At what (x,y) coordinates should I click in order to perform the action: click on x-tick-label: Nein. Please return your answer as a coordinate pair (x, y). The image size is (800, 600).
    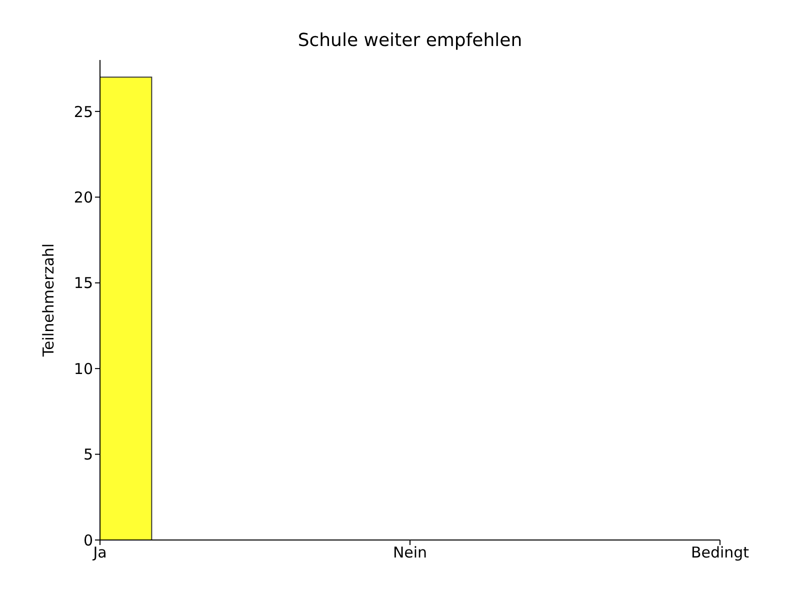
    Looking at the image, I should click on (410, 553).